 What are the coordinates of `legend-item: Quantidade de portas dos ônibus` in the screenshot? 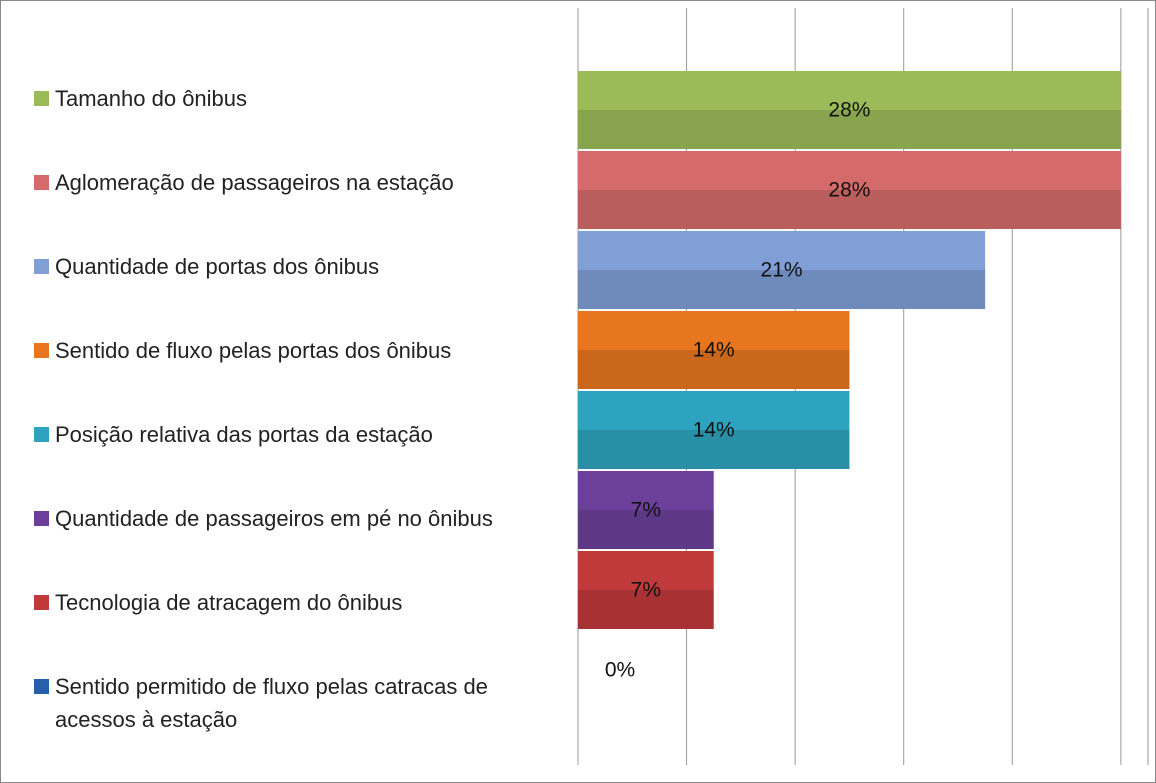 It's located at (294, 266).